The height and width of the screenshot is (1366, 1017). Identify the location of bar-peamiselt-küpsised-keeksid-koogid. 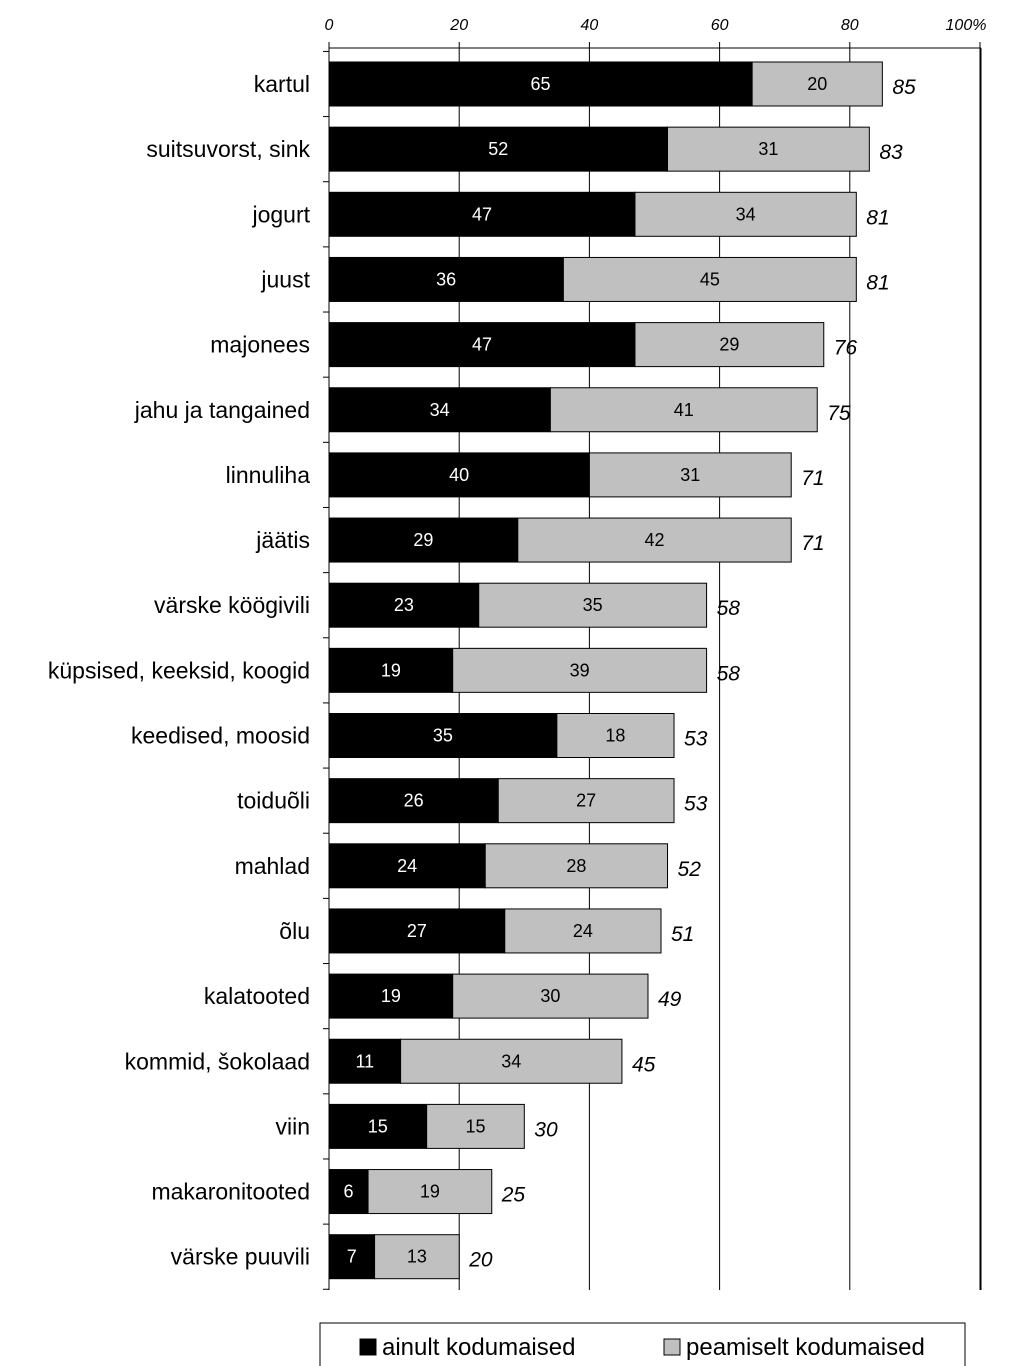
(580, 670).